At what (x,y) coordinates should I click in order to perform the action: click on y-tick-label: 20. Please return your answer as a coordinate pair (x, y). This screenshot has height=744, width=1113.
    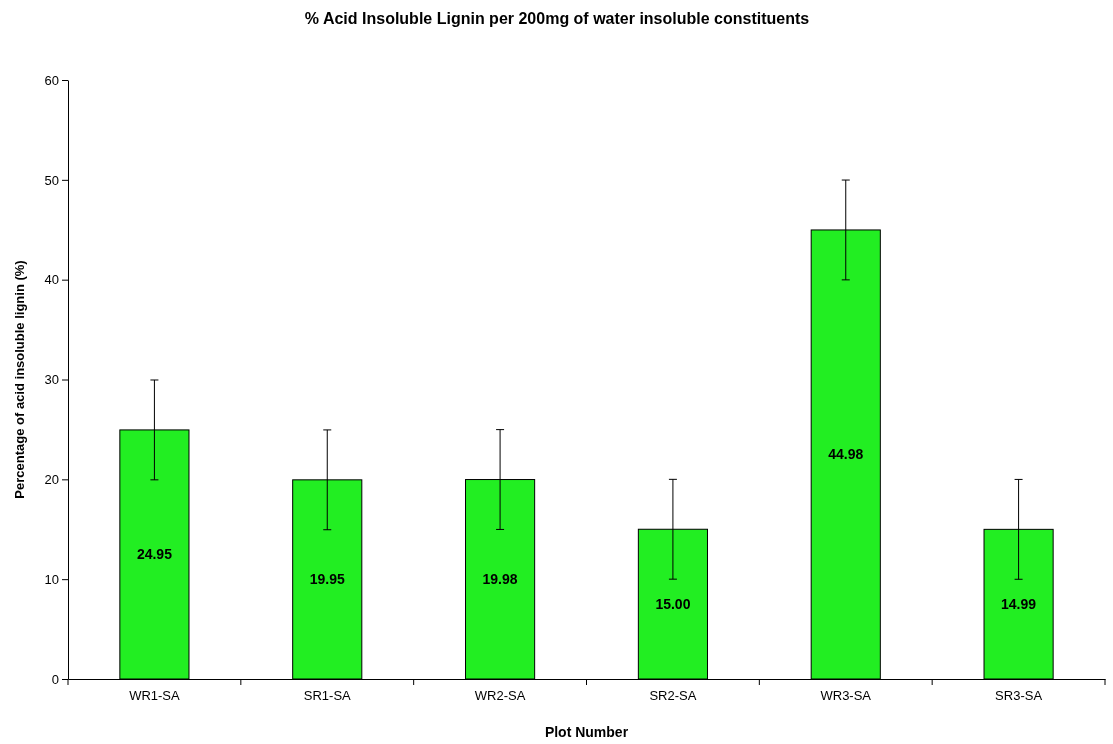
    Looking at the image, I should click on (51, 479).